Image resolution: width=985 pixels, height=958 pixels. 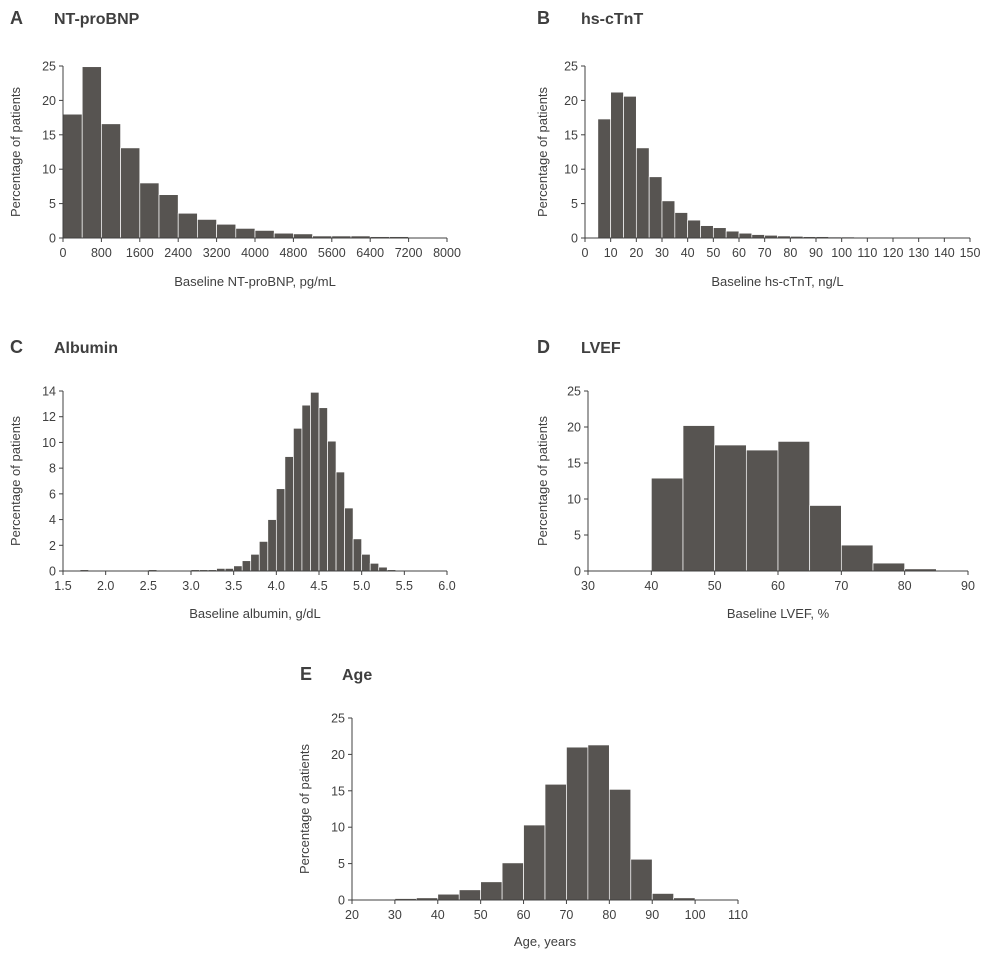 What do you see at coordinates (49, 135) in the screenshot?
I see `panel-a-y-tick-label: 15` at bounding box center [49, 135].